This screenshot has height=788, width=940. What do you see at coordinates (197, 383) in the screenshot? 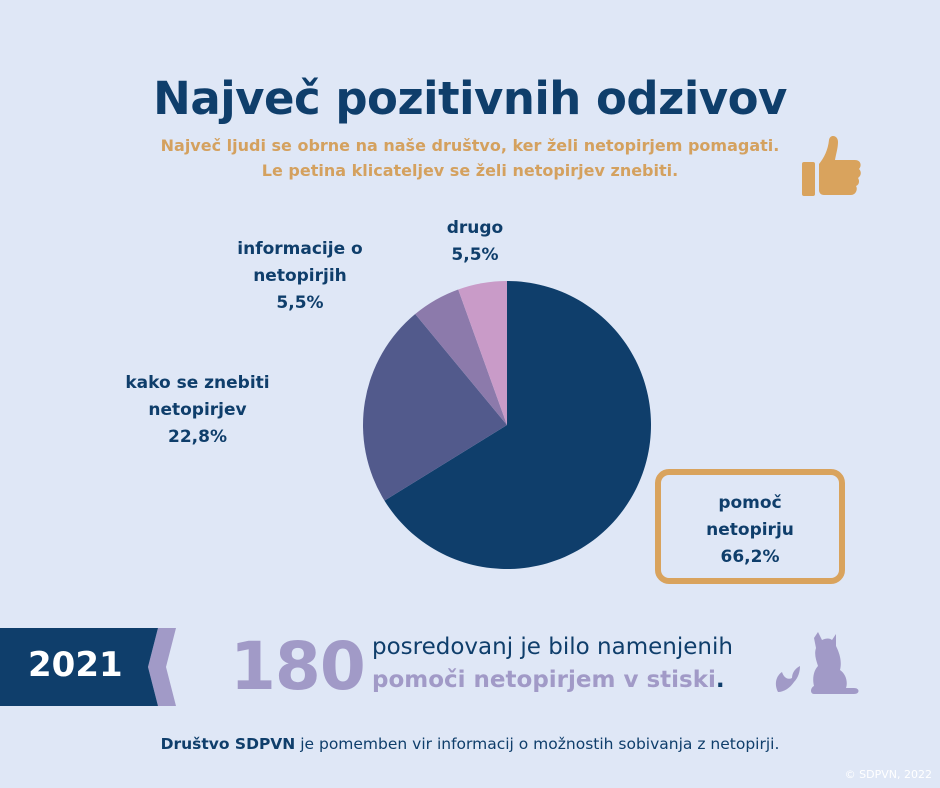
I see `label-znebiti-line1: kako se znebiti` at bounding box center [197, 383].